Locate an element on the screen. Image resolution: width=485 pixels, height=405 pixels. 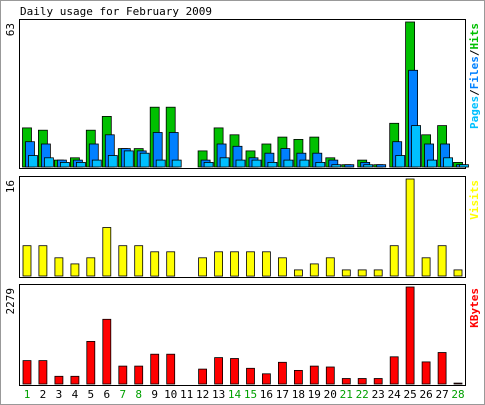
x-tick-label-26: 26 is located at coordinates (425, 394).